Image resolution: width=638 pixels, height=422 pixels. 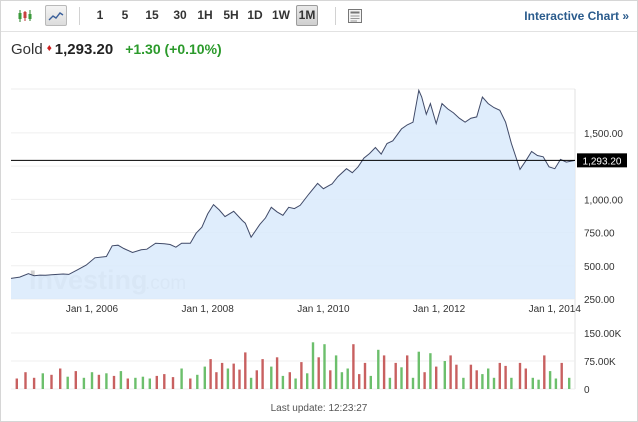 What do you see at coordinates (231, 15) in the screenshot?
I see `timeframe-5h-button: 5H` at bounding box center [231, 15].